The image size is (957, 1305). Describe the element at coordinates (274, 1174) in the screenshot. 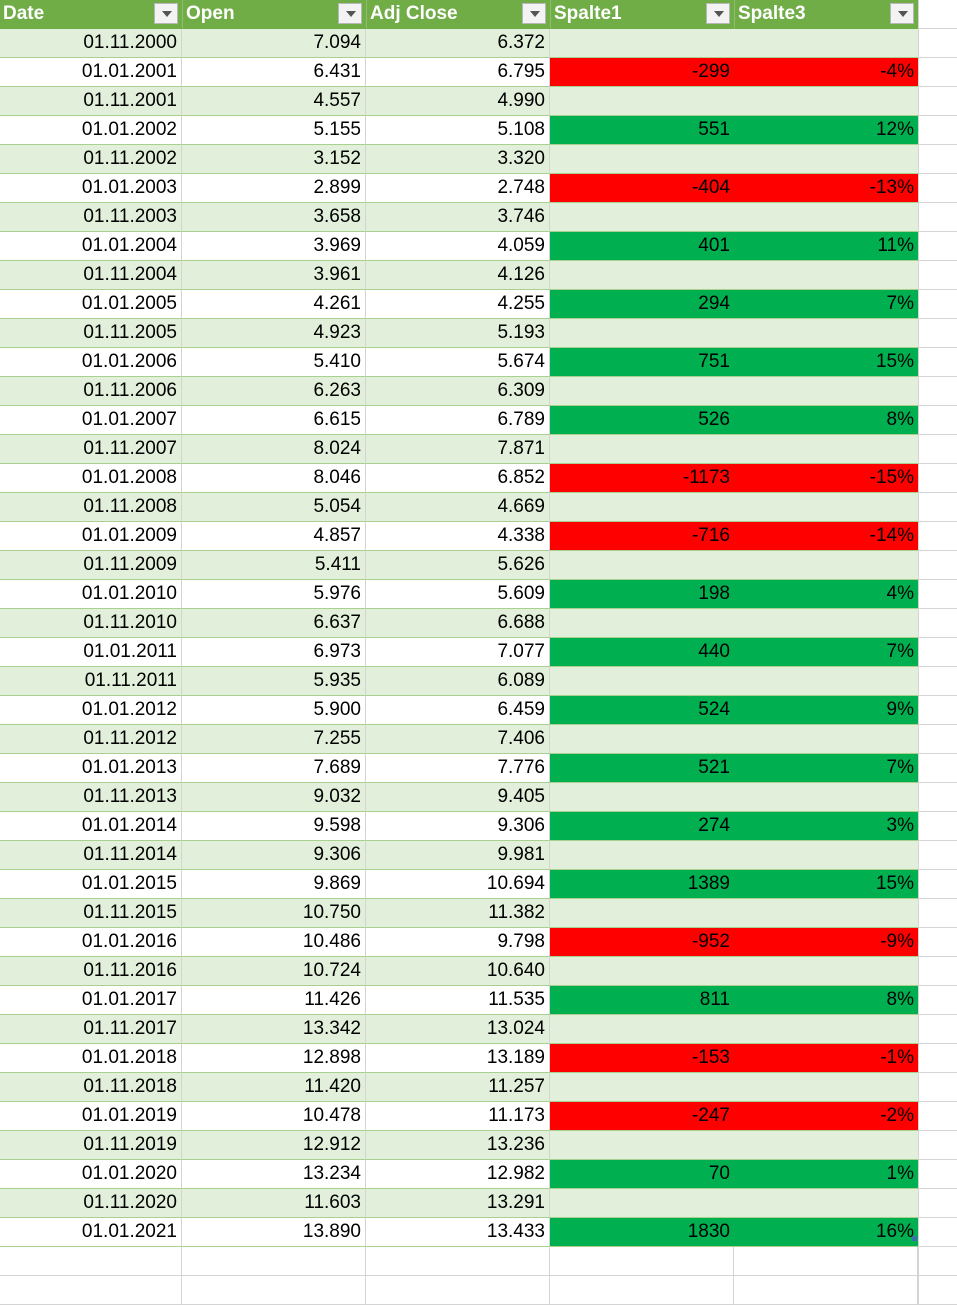

I see `table-cell-open: 13.234` at that location.